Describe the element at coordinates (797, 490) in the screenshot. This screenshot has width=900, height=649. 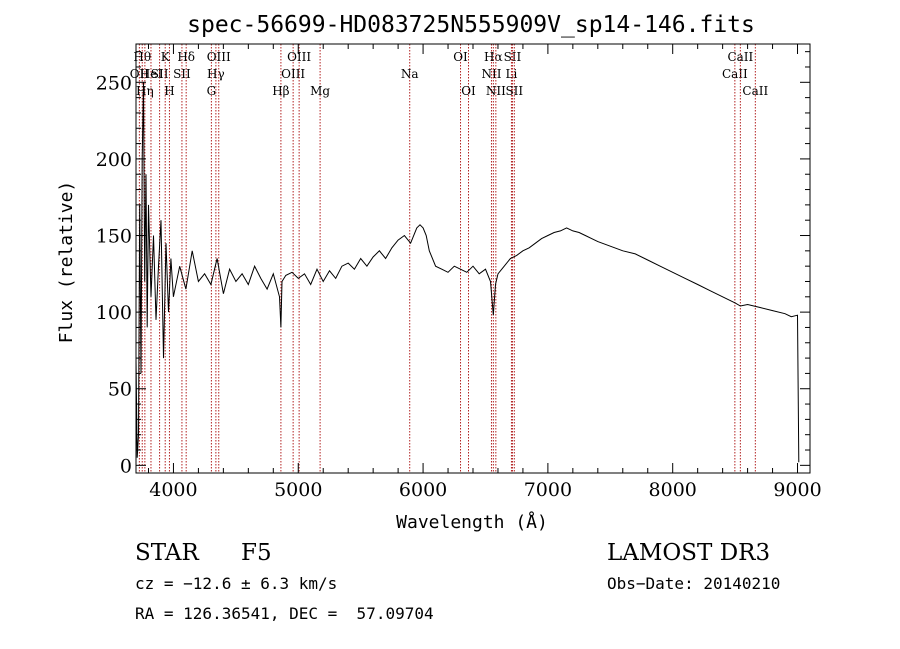
I see `x-tick-label: 9000` at that location.